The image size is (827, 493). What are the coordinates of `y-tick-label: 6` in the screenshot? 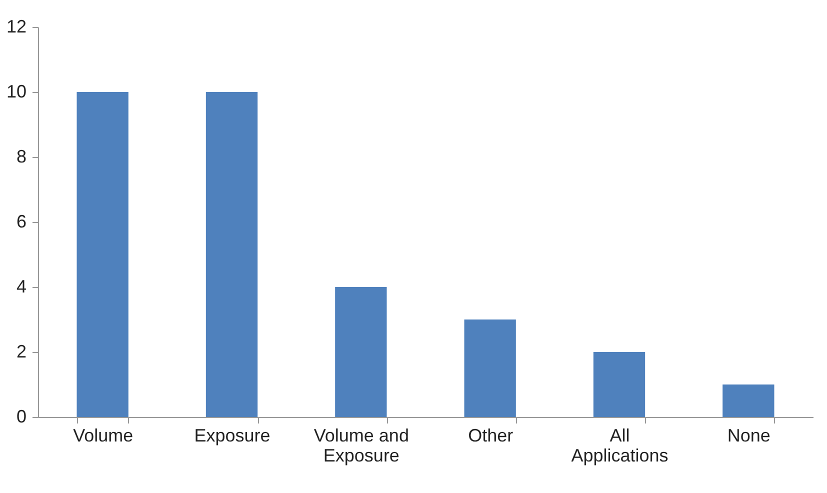 It's located at (21, 222).